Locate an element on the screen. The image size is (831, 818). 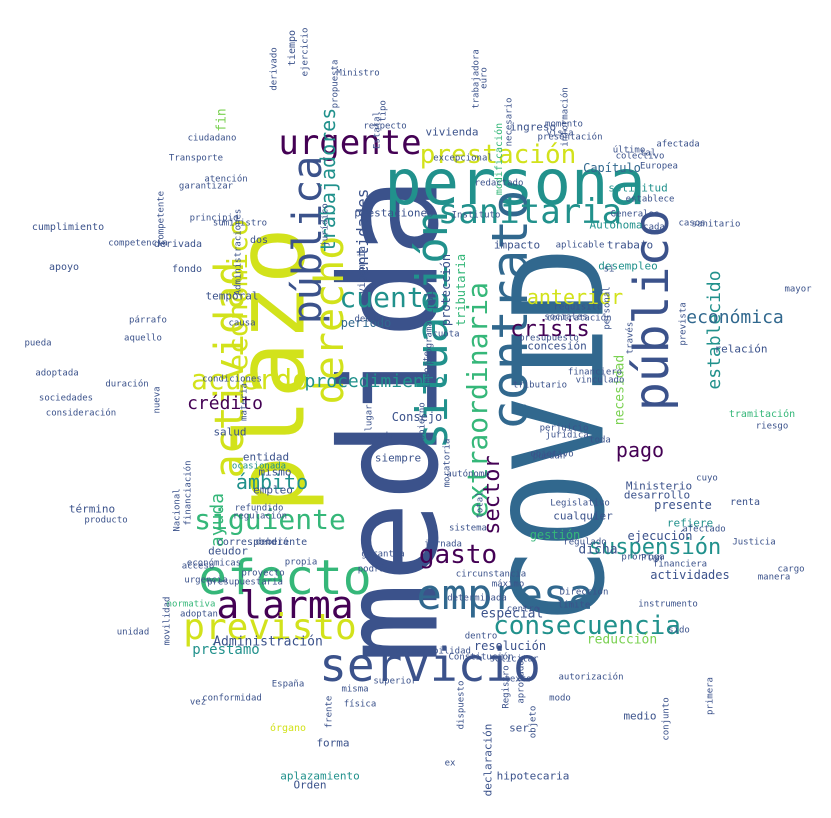
word-prestaciones: prestaciones is located at coordinates (394, 213).